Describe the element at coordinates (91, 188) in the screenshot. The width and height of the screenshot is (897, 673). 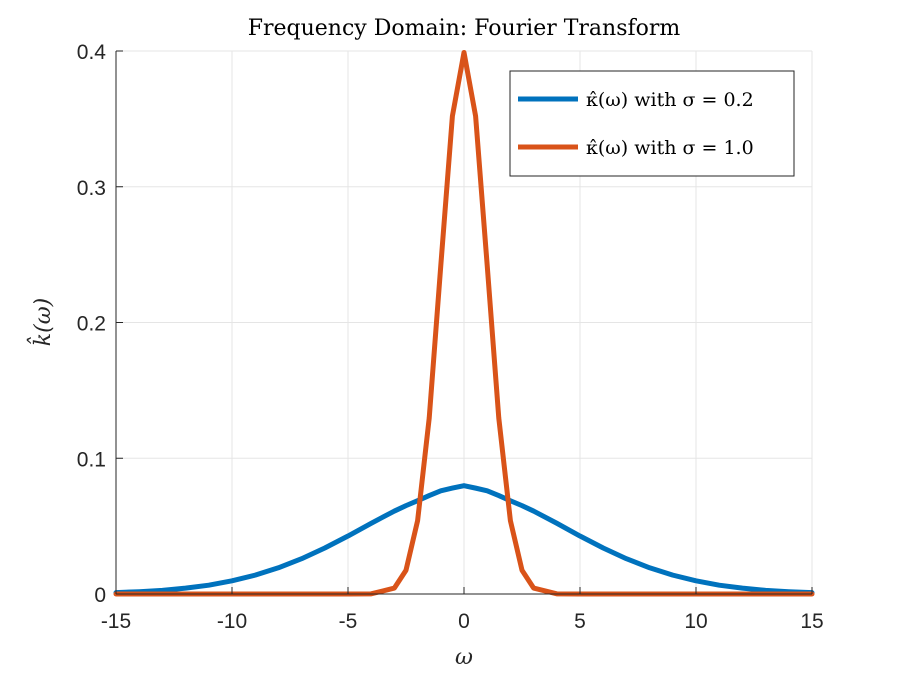
I see `y-tick-label: 0.3` at that location.